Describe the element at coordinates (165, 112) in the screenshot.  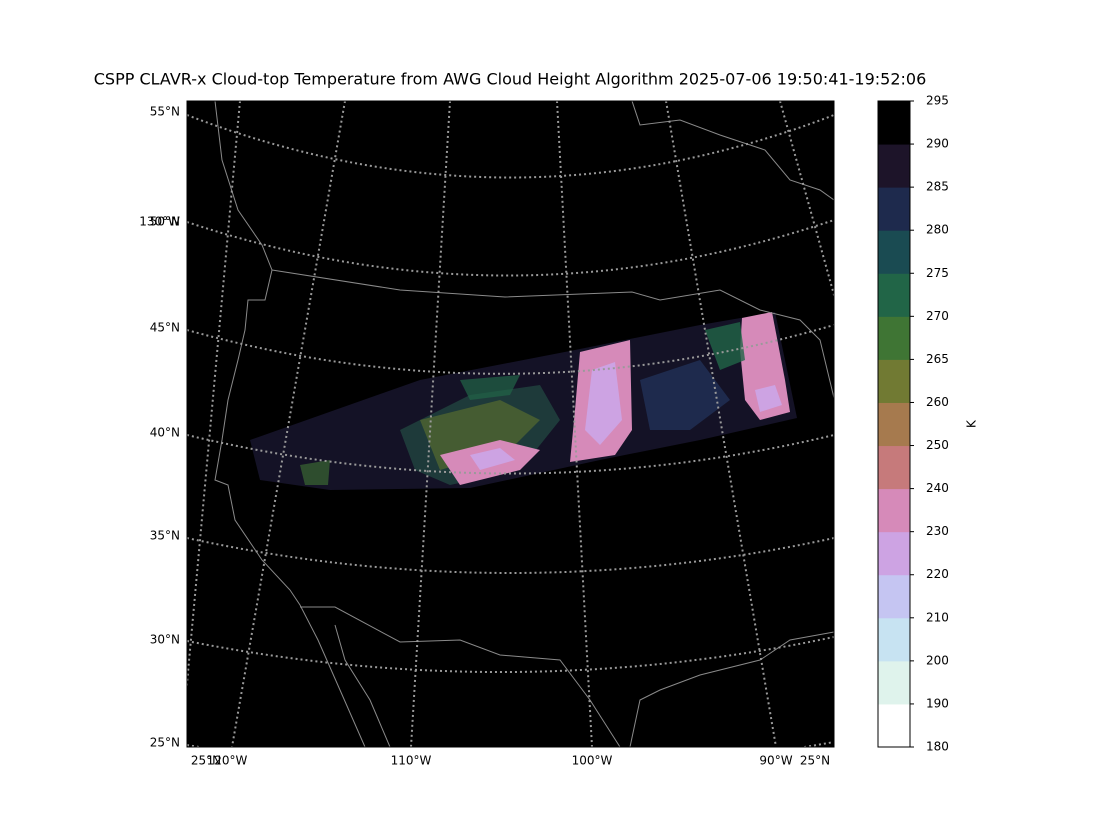
I see `lat-label: 55°N` at that location.